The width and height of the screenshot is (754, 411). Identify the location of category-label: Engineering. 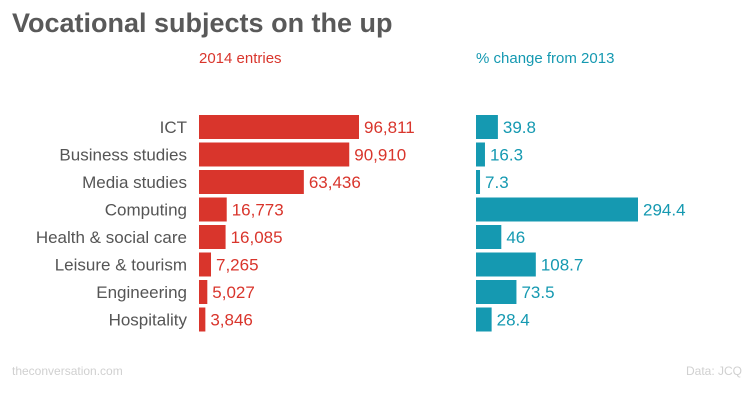
(141, 292).